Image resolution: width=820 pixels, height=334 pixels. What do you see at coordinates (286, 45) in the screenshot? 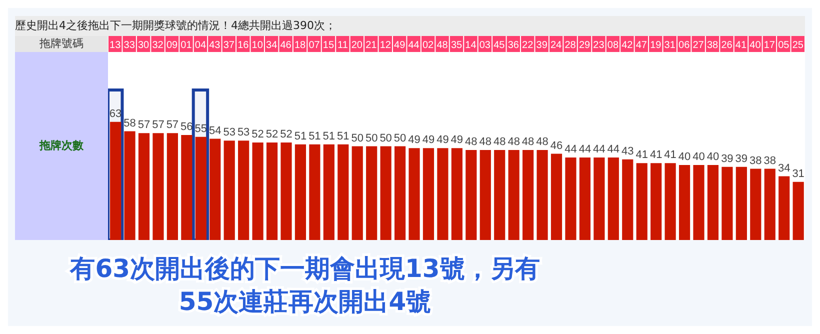
I see `x-tick-label: 46` at bounding box center [286, 45].